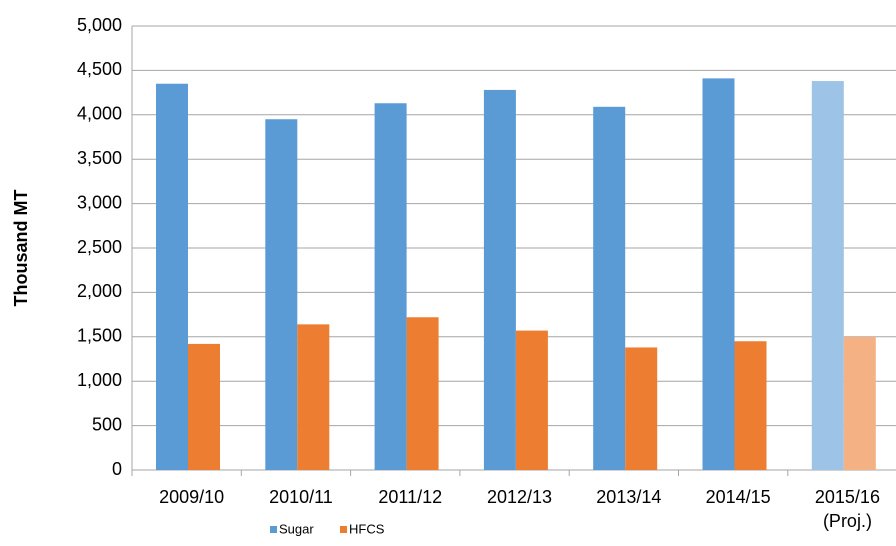  Describe the element at coordinates (367, 528) in the screenshot. I see `legend-label: HFCS` at that location.